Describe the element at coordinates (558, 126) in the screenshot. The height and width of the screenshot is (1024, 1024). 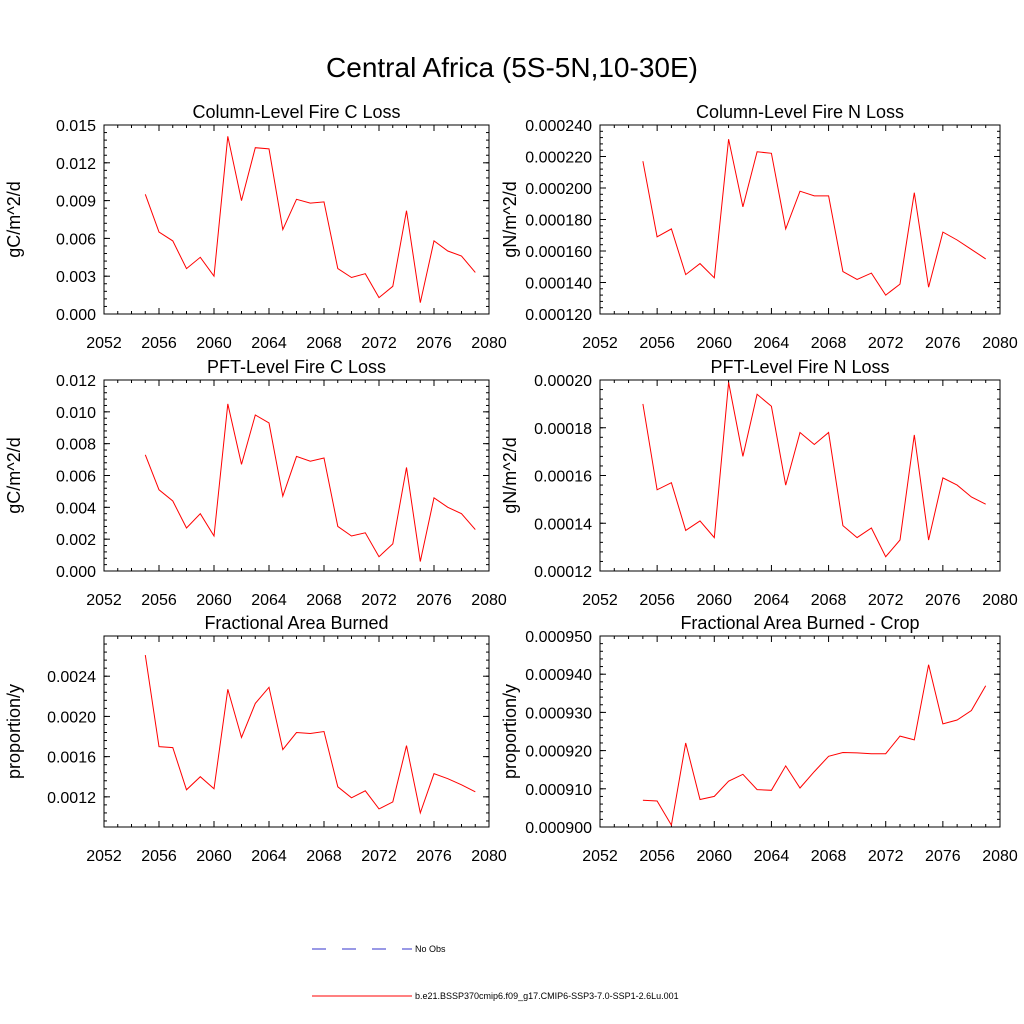
I see `y-tick-label: 0.000240` at that location.